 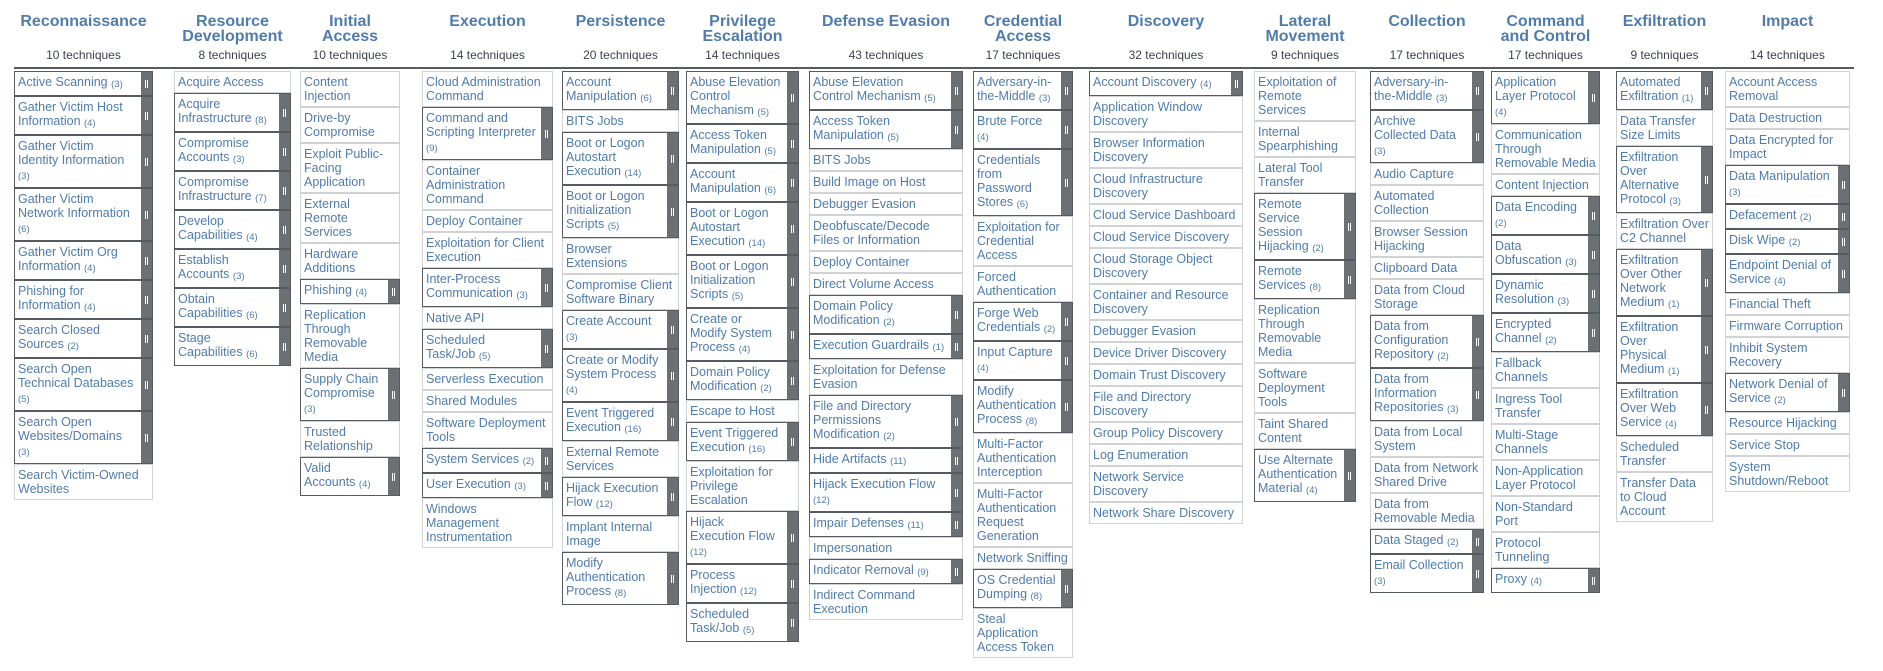 What do you see at coordinates (742, 486) in the screenshot?
I see `technique-cell: Exploitation for Privilege Escalation` at bounding box center [742, 486].